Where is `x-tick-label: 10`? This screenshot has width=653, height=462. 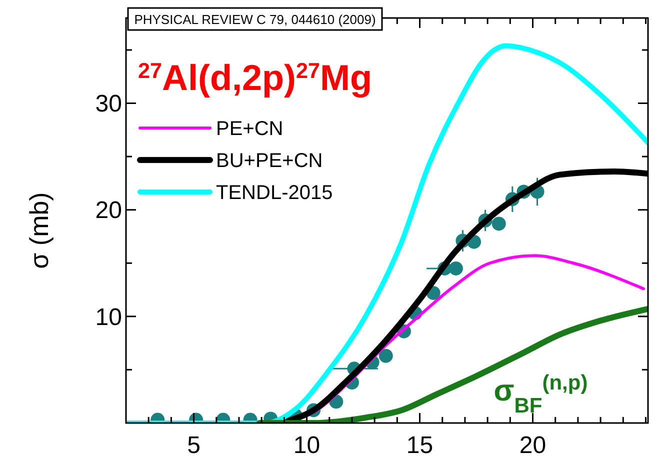 x-tick-label: 10 is located at coordinates (306, 445).